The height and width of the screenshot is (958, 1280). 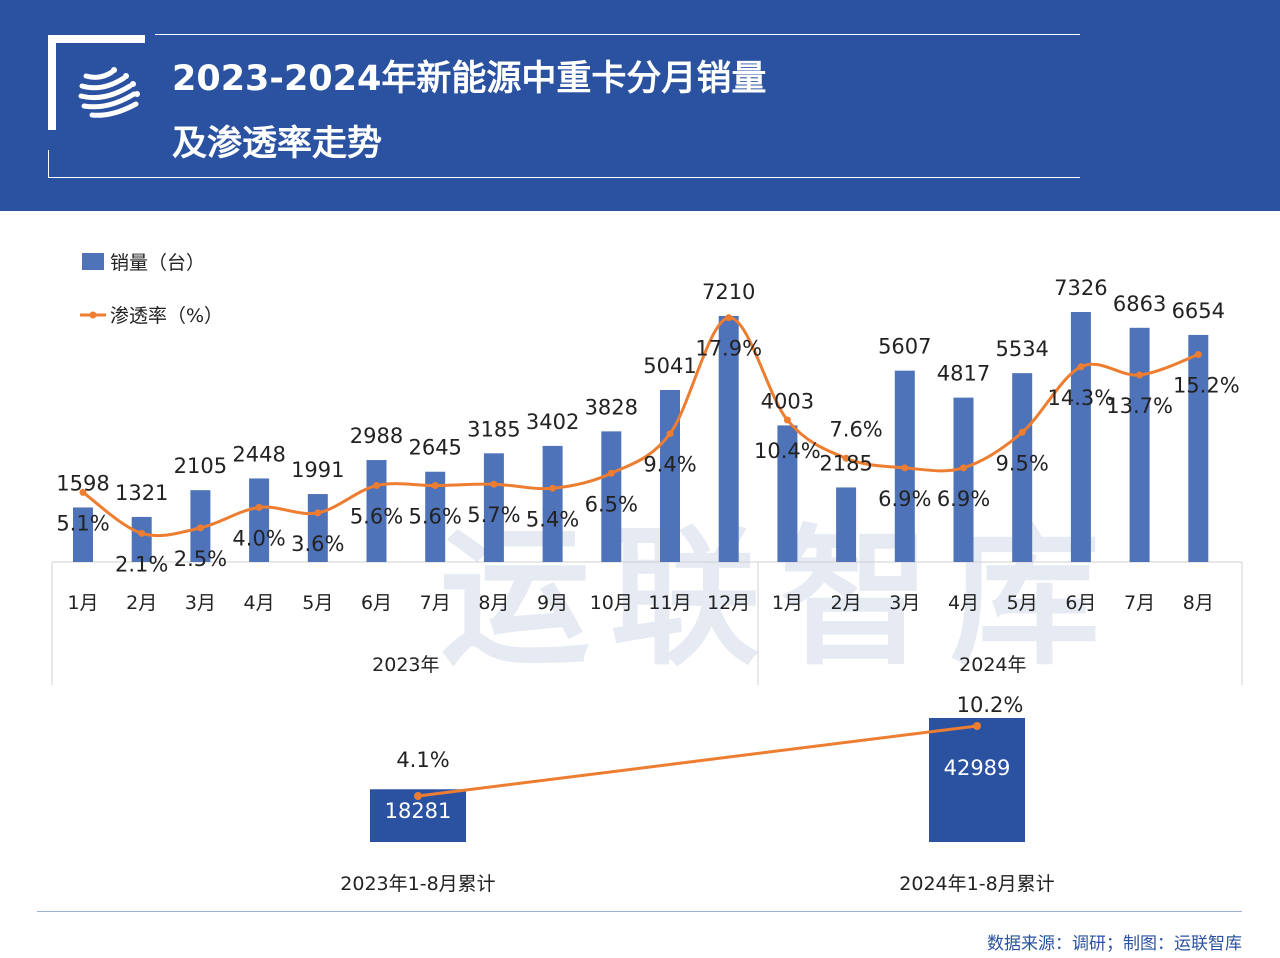 I want to click on legend-line-label: 渗透率（%）, so click(x=166, y=316).